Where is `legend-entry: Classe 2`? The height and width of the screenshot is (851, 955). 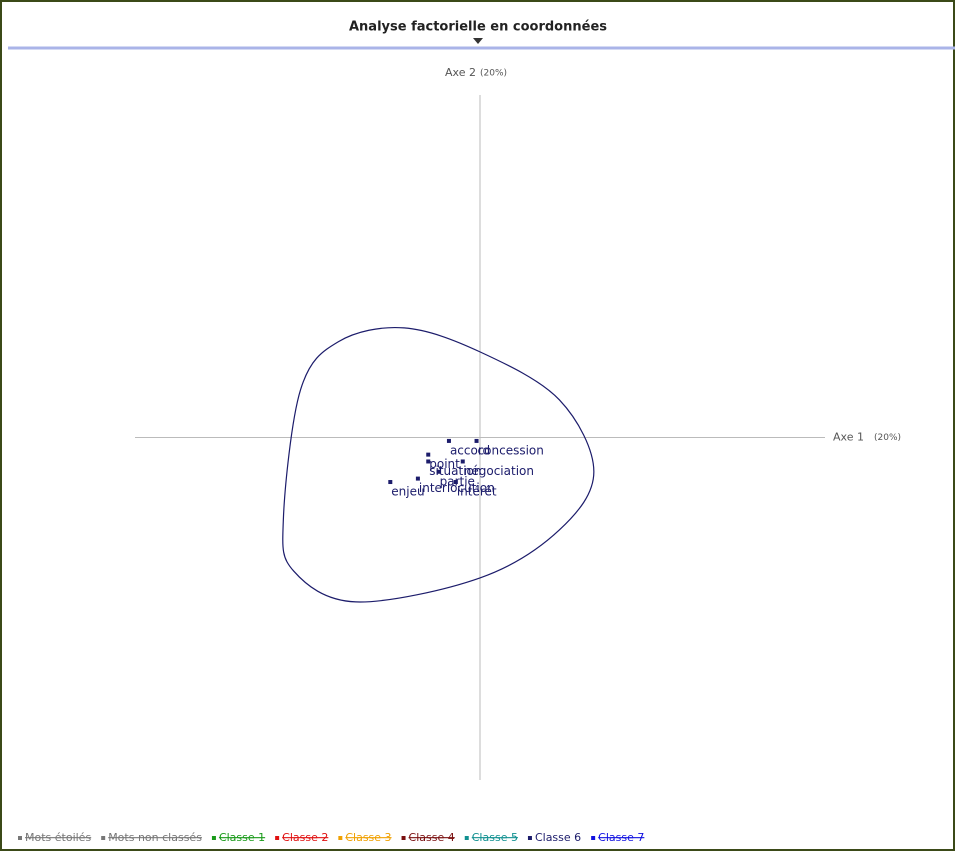
legend-entry: Classe 2 is located at coordinates (305, 837).